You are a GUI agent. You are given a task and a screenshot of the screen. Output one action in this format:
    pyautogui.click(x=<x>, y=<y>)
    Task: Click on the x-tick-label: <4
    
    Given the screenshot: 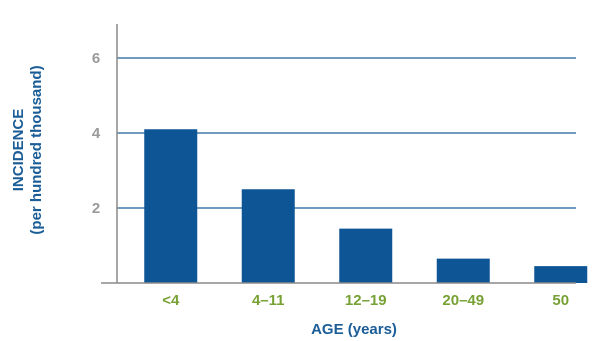 What is the action you would take?
    pyautogui.click(x=171, y=300)
    